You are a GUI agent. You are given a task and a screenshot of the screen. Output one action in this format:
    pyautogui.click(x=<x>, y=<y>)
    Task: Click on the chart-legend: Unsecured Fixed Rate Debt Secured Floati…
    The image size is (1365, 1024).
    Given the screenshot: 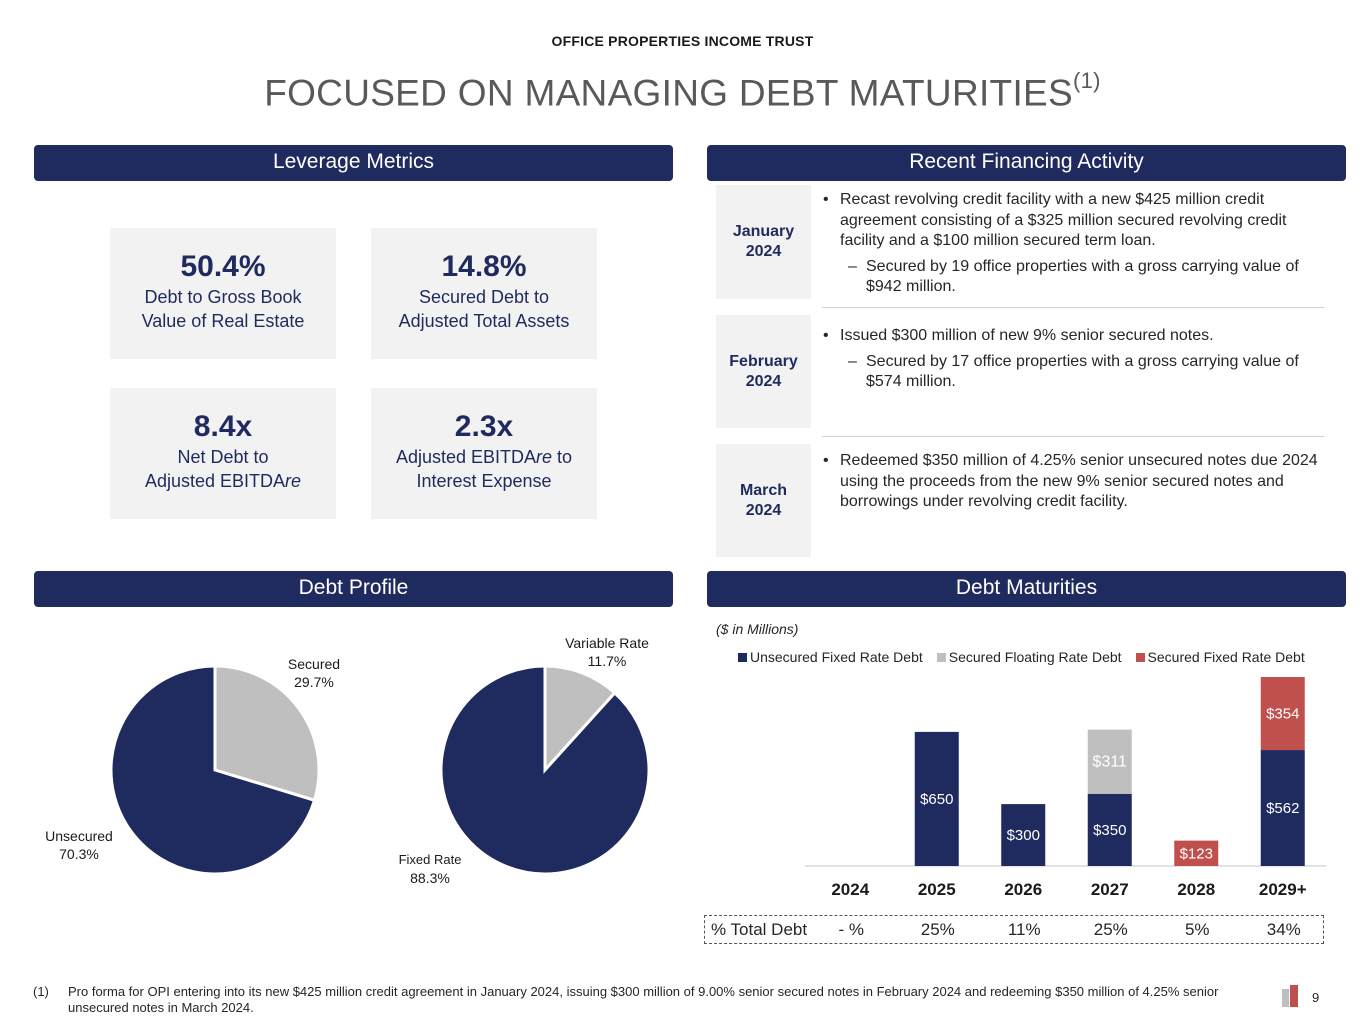 What is the action you would take?
    pyautogui.click(x=1021, y=657)
    